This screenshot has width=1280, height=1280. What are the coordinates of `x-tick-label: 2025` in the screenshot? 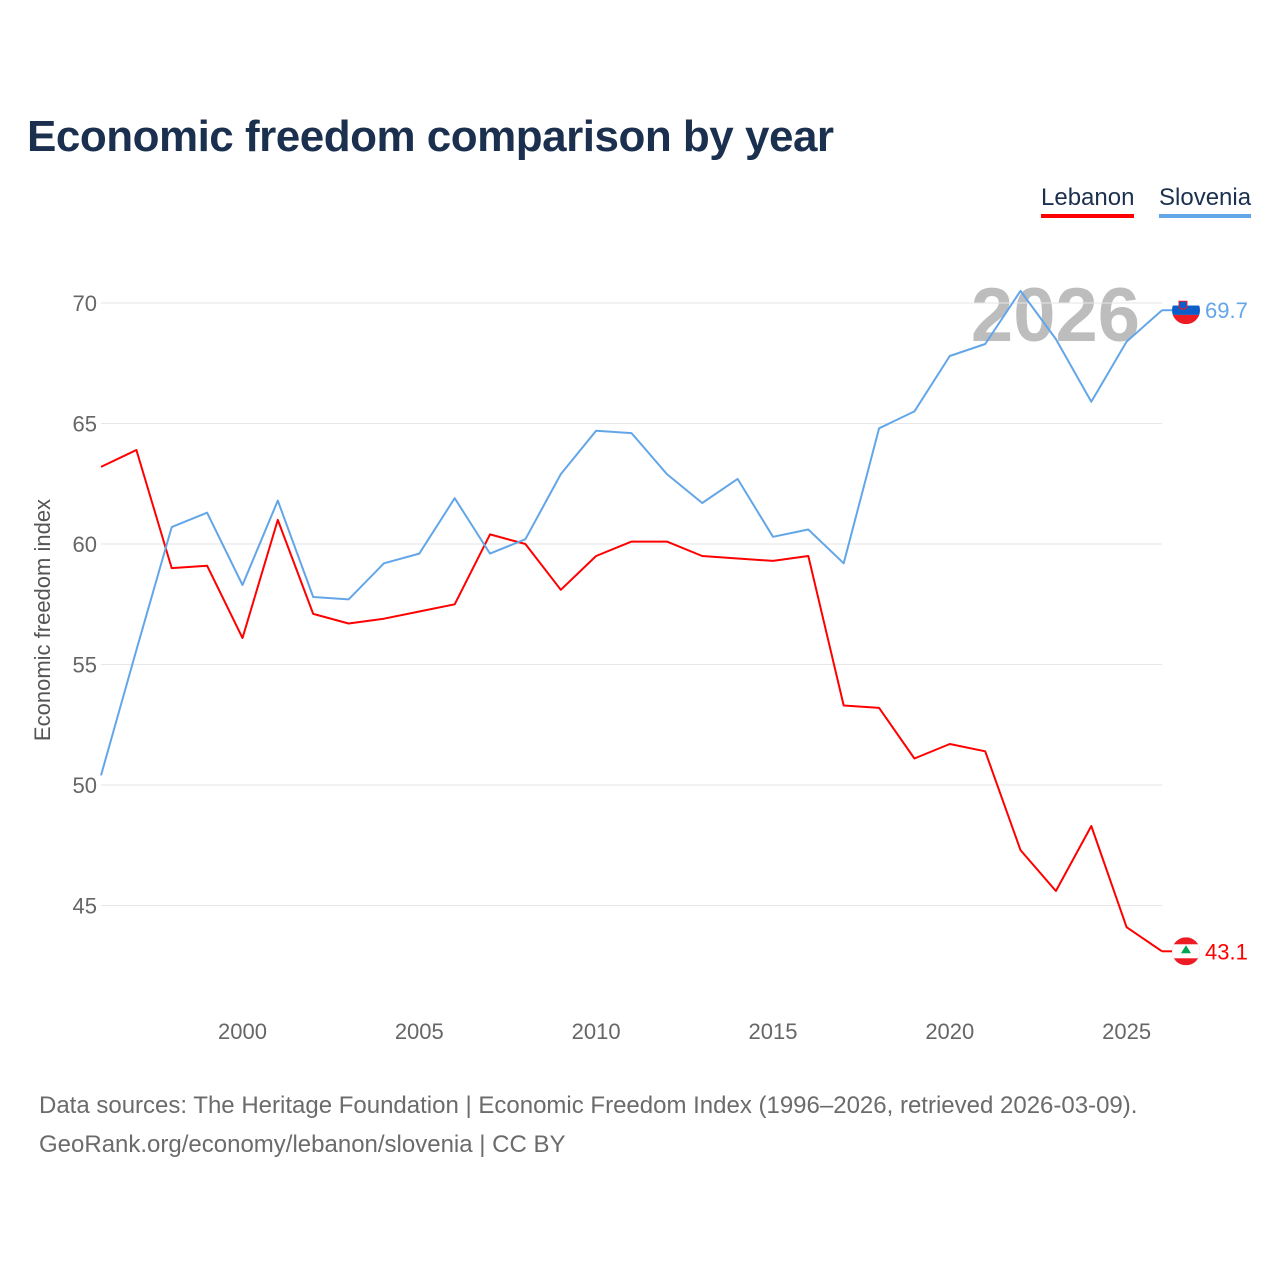 It's located at (1126, 1031).